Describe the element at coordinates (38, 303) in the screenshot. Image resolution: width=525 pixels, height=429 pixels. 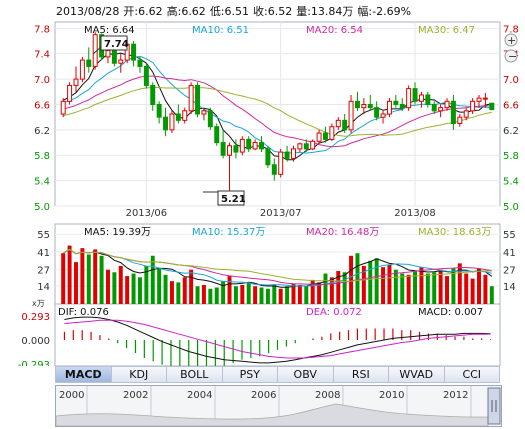
I see `volume-unit-label: x万` at that location.